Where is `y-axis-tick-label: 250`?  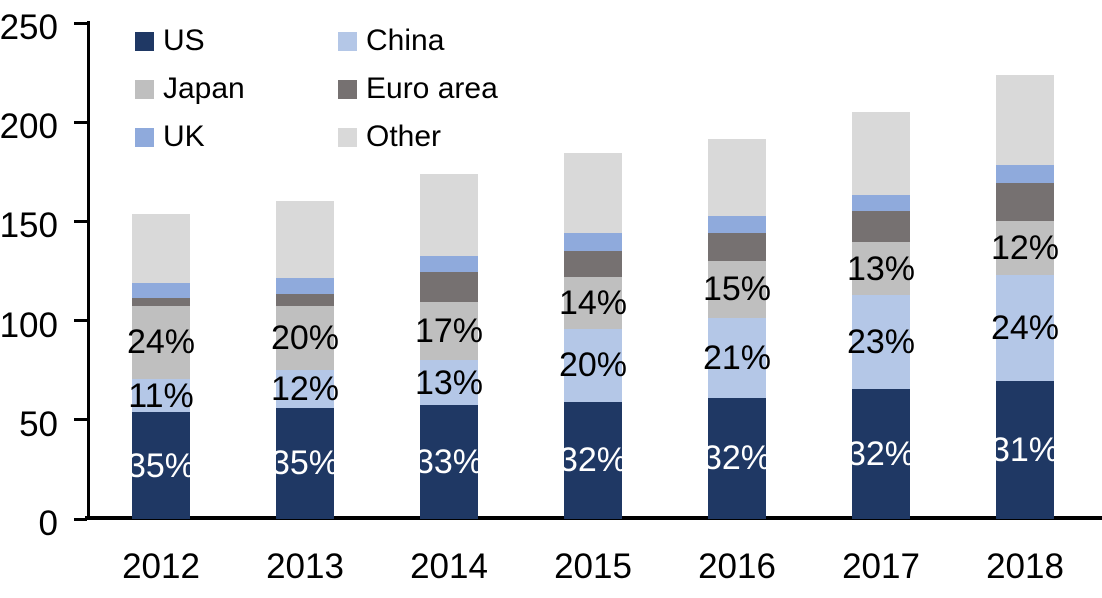 y-axis-tick-label: 250 is located at coordinates (29, 27).